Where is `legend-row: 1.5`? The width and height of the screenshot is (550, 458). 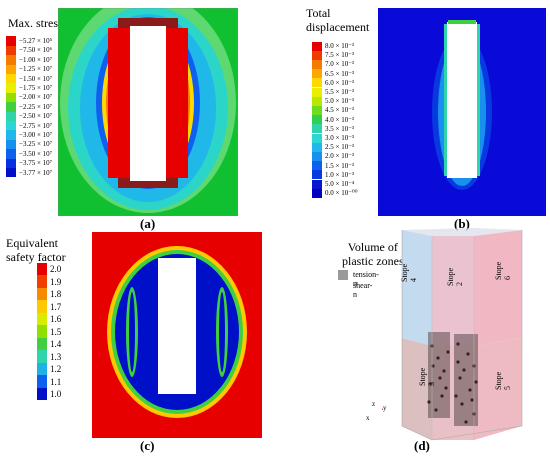 legend-row: 1.5 is located at coordinates (49, 331).